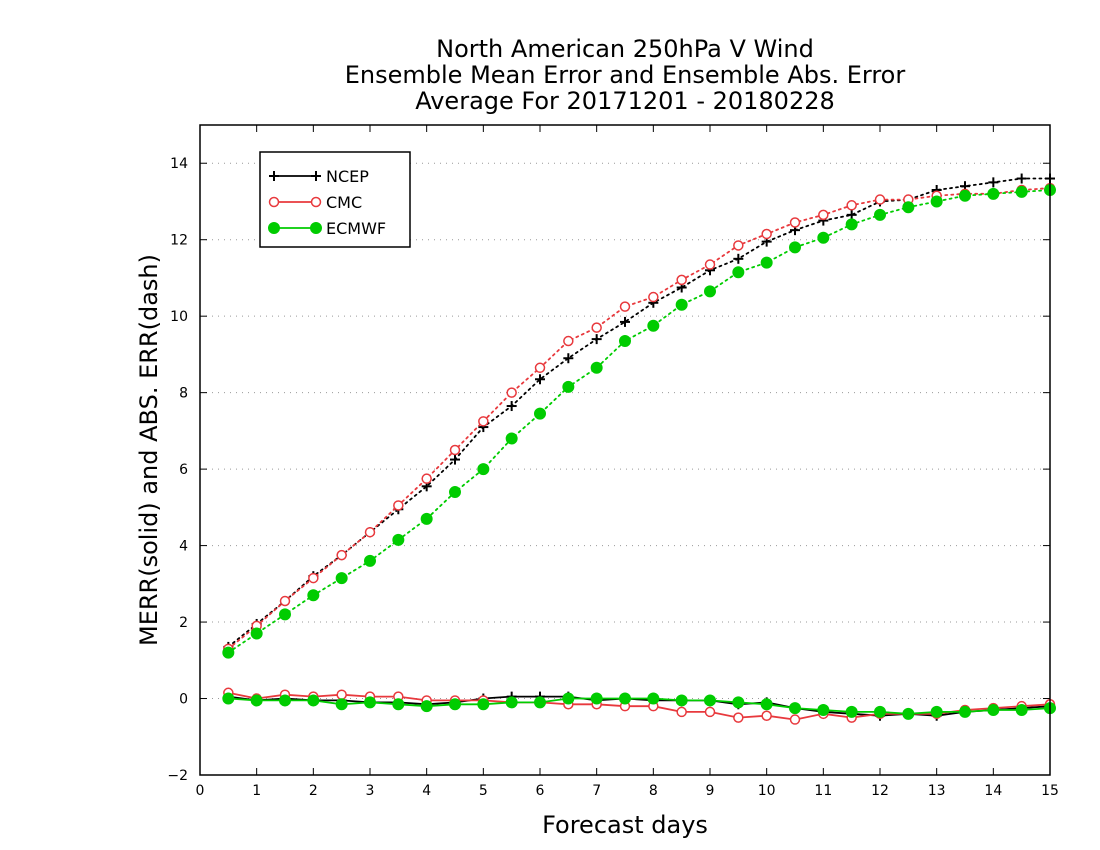 This screenshot has width=1100, height=850. Describe the element at coordinates (183, 470) in the screenshot. I see `y-tick-label: 6` at that location.